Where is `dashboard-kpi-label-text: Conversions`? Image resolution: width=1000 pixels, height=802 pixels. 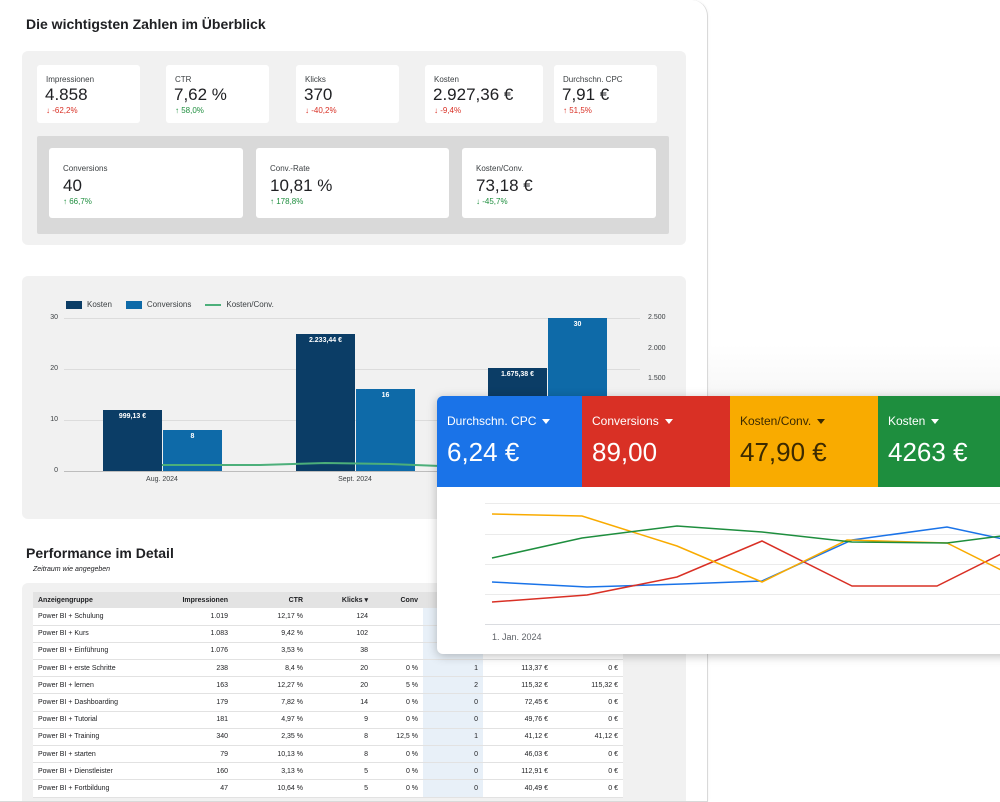
dashboard-kpi-label-text: Conversions is located at coordinates (625, 421).